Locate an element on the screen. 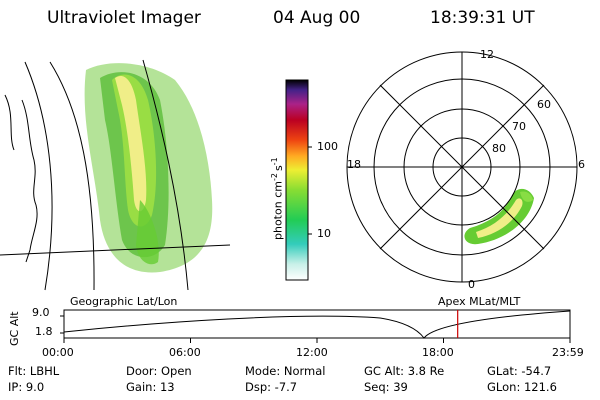 Image resolution: width=600 pixels, height=400 pixels. polar-diagonal is located at coordinates (462, 167).